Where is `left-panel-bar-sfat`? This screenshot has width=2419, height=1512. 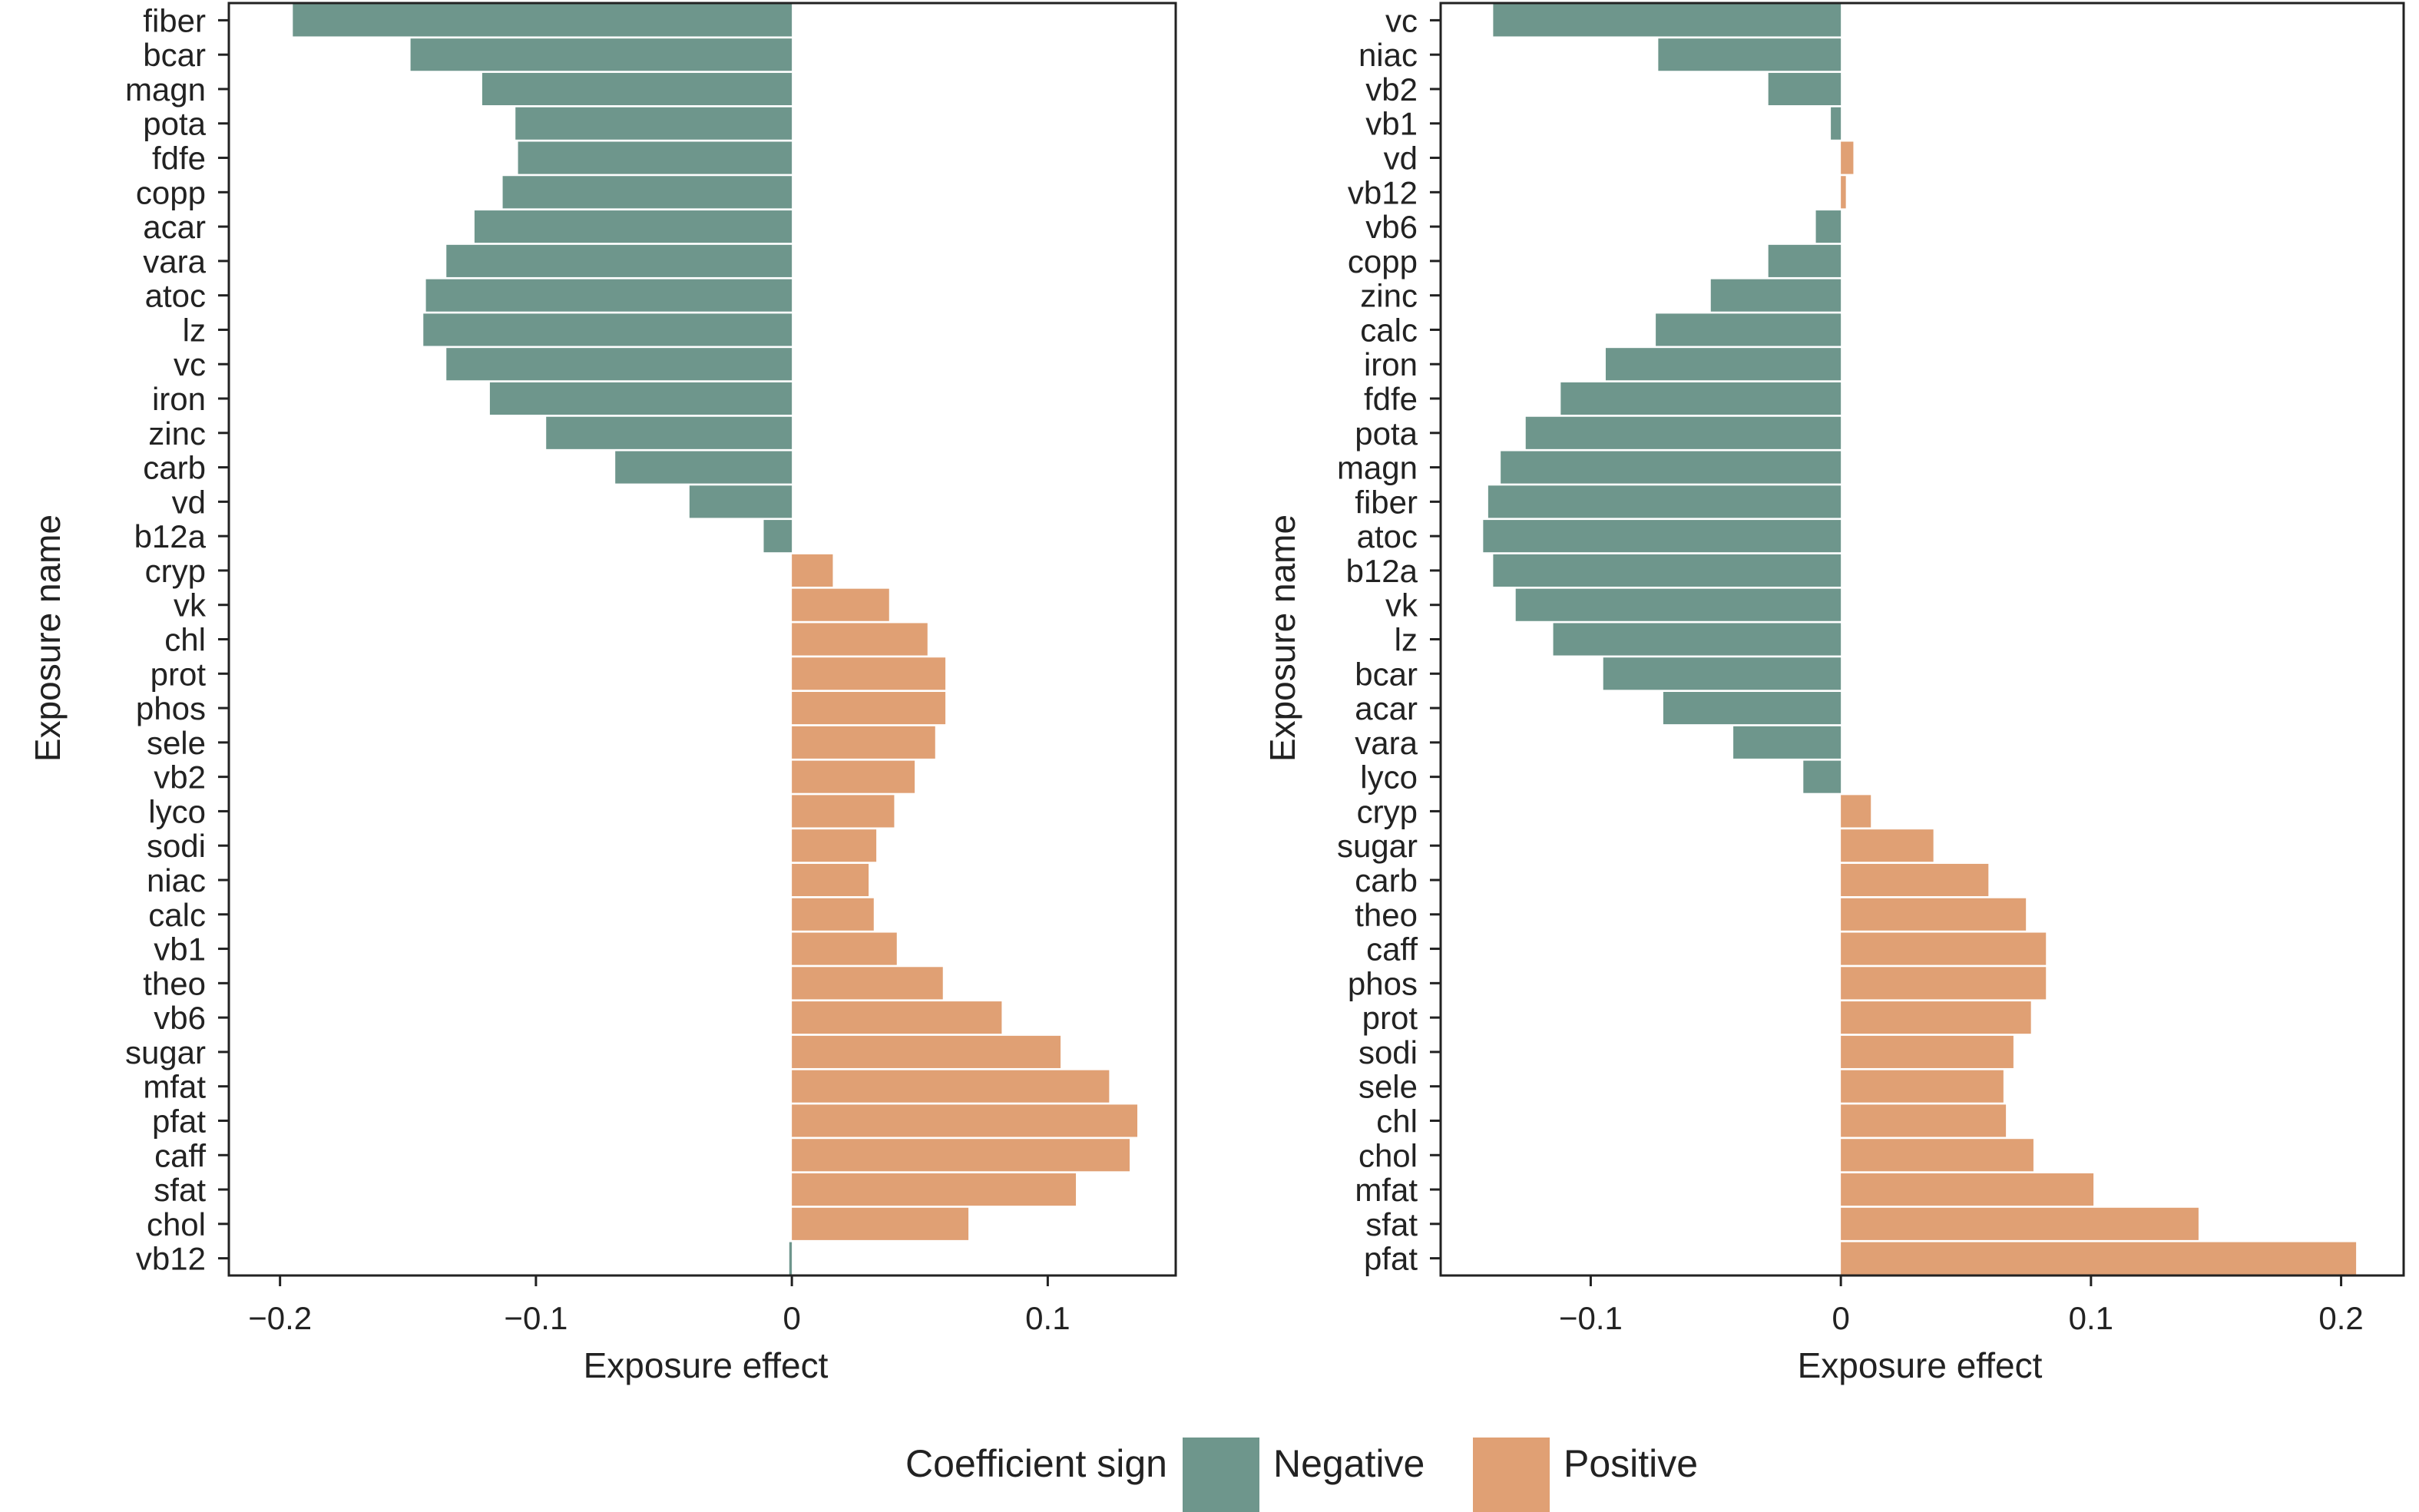
left-panel-bar-sfat is located at coordinates (934, 1189).